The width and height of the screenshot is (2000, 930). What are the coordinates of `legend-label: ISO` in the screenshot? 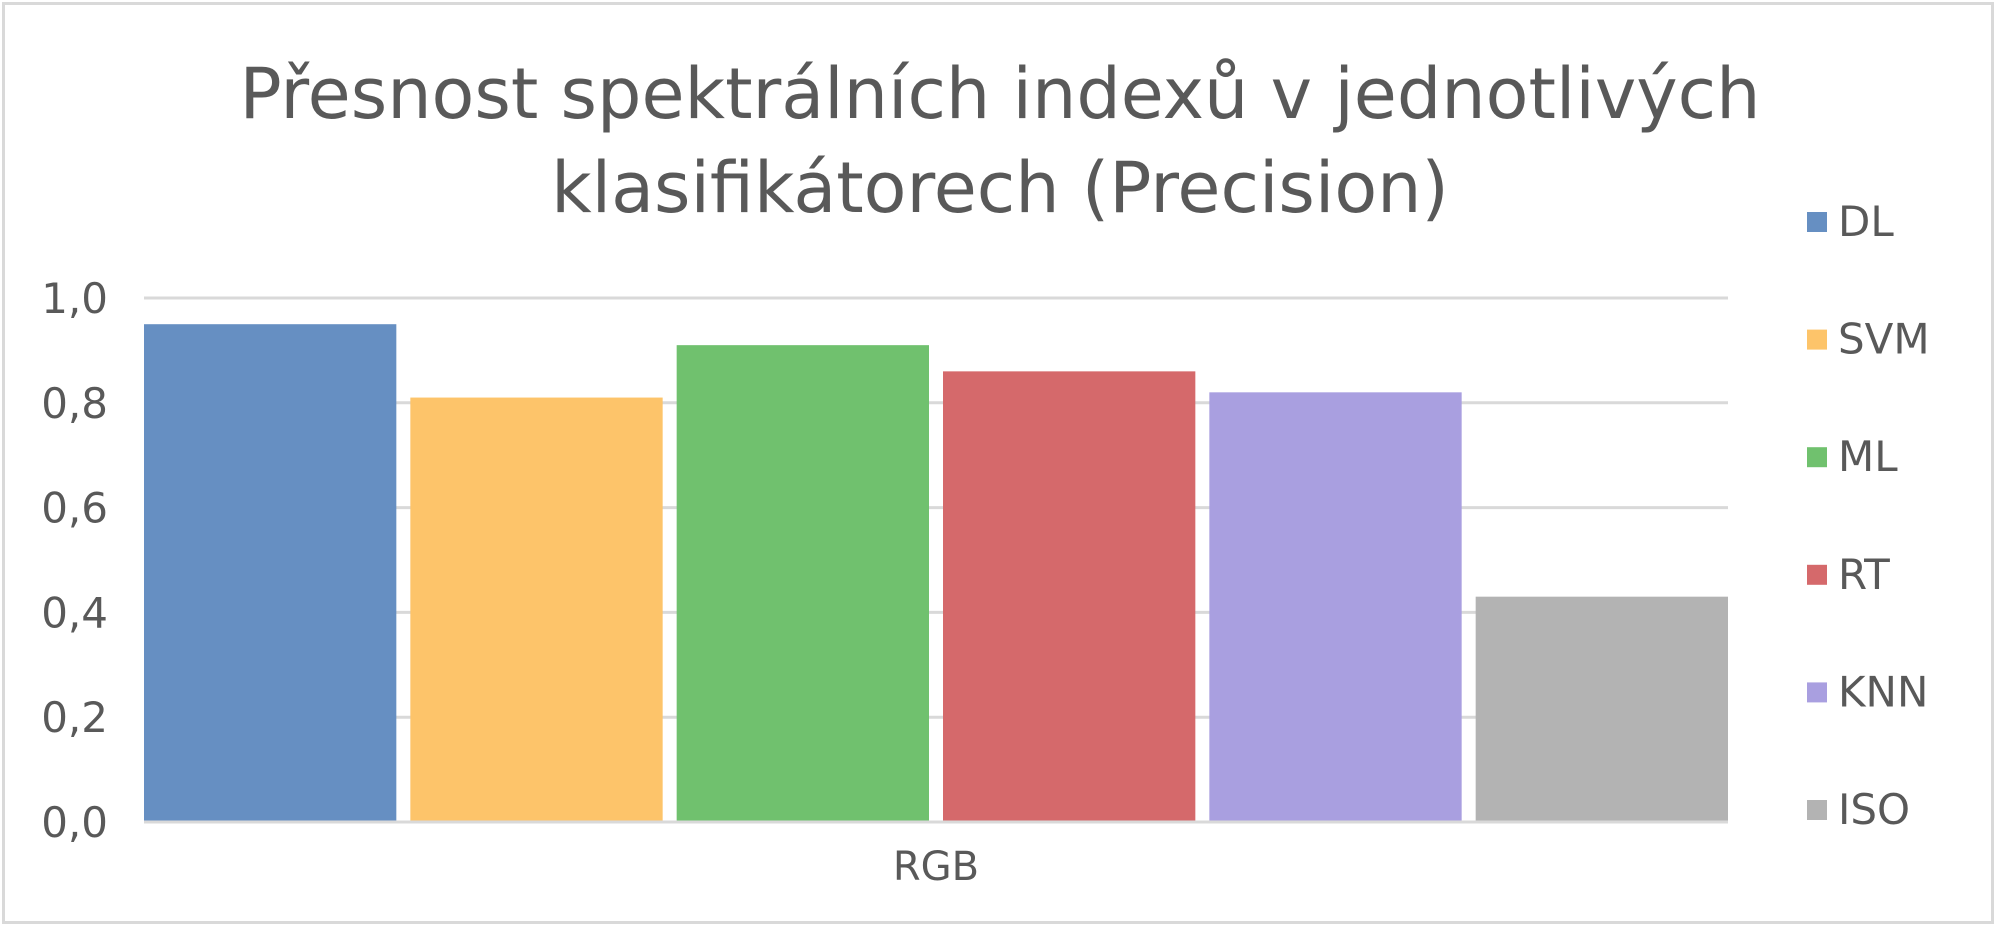 It's located at (1874, 809).